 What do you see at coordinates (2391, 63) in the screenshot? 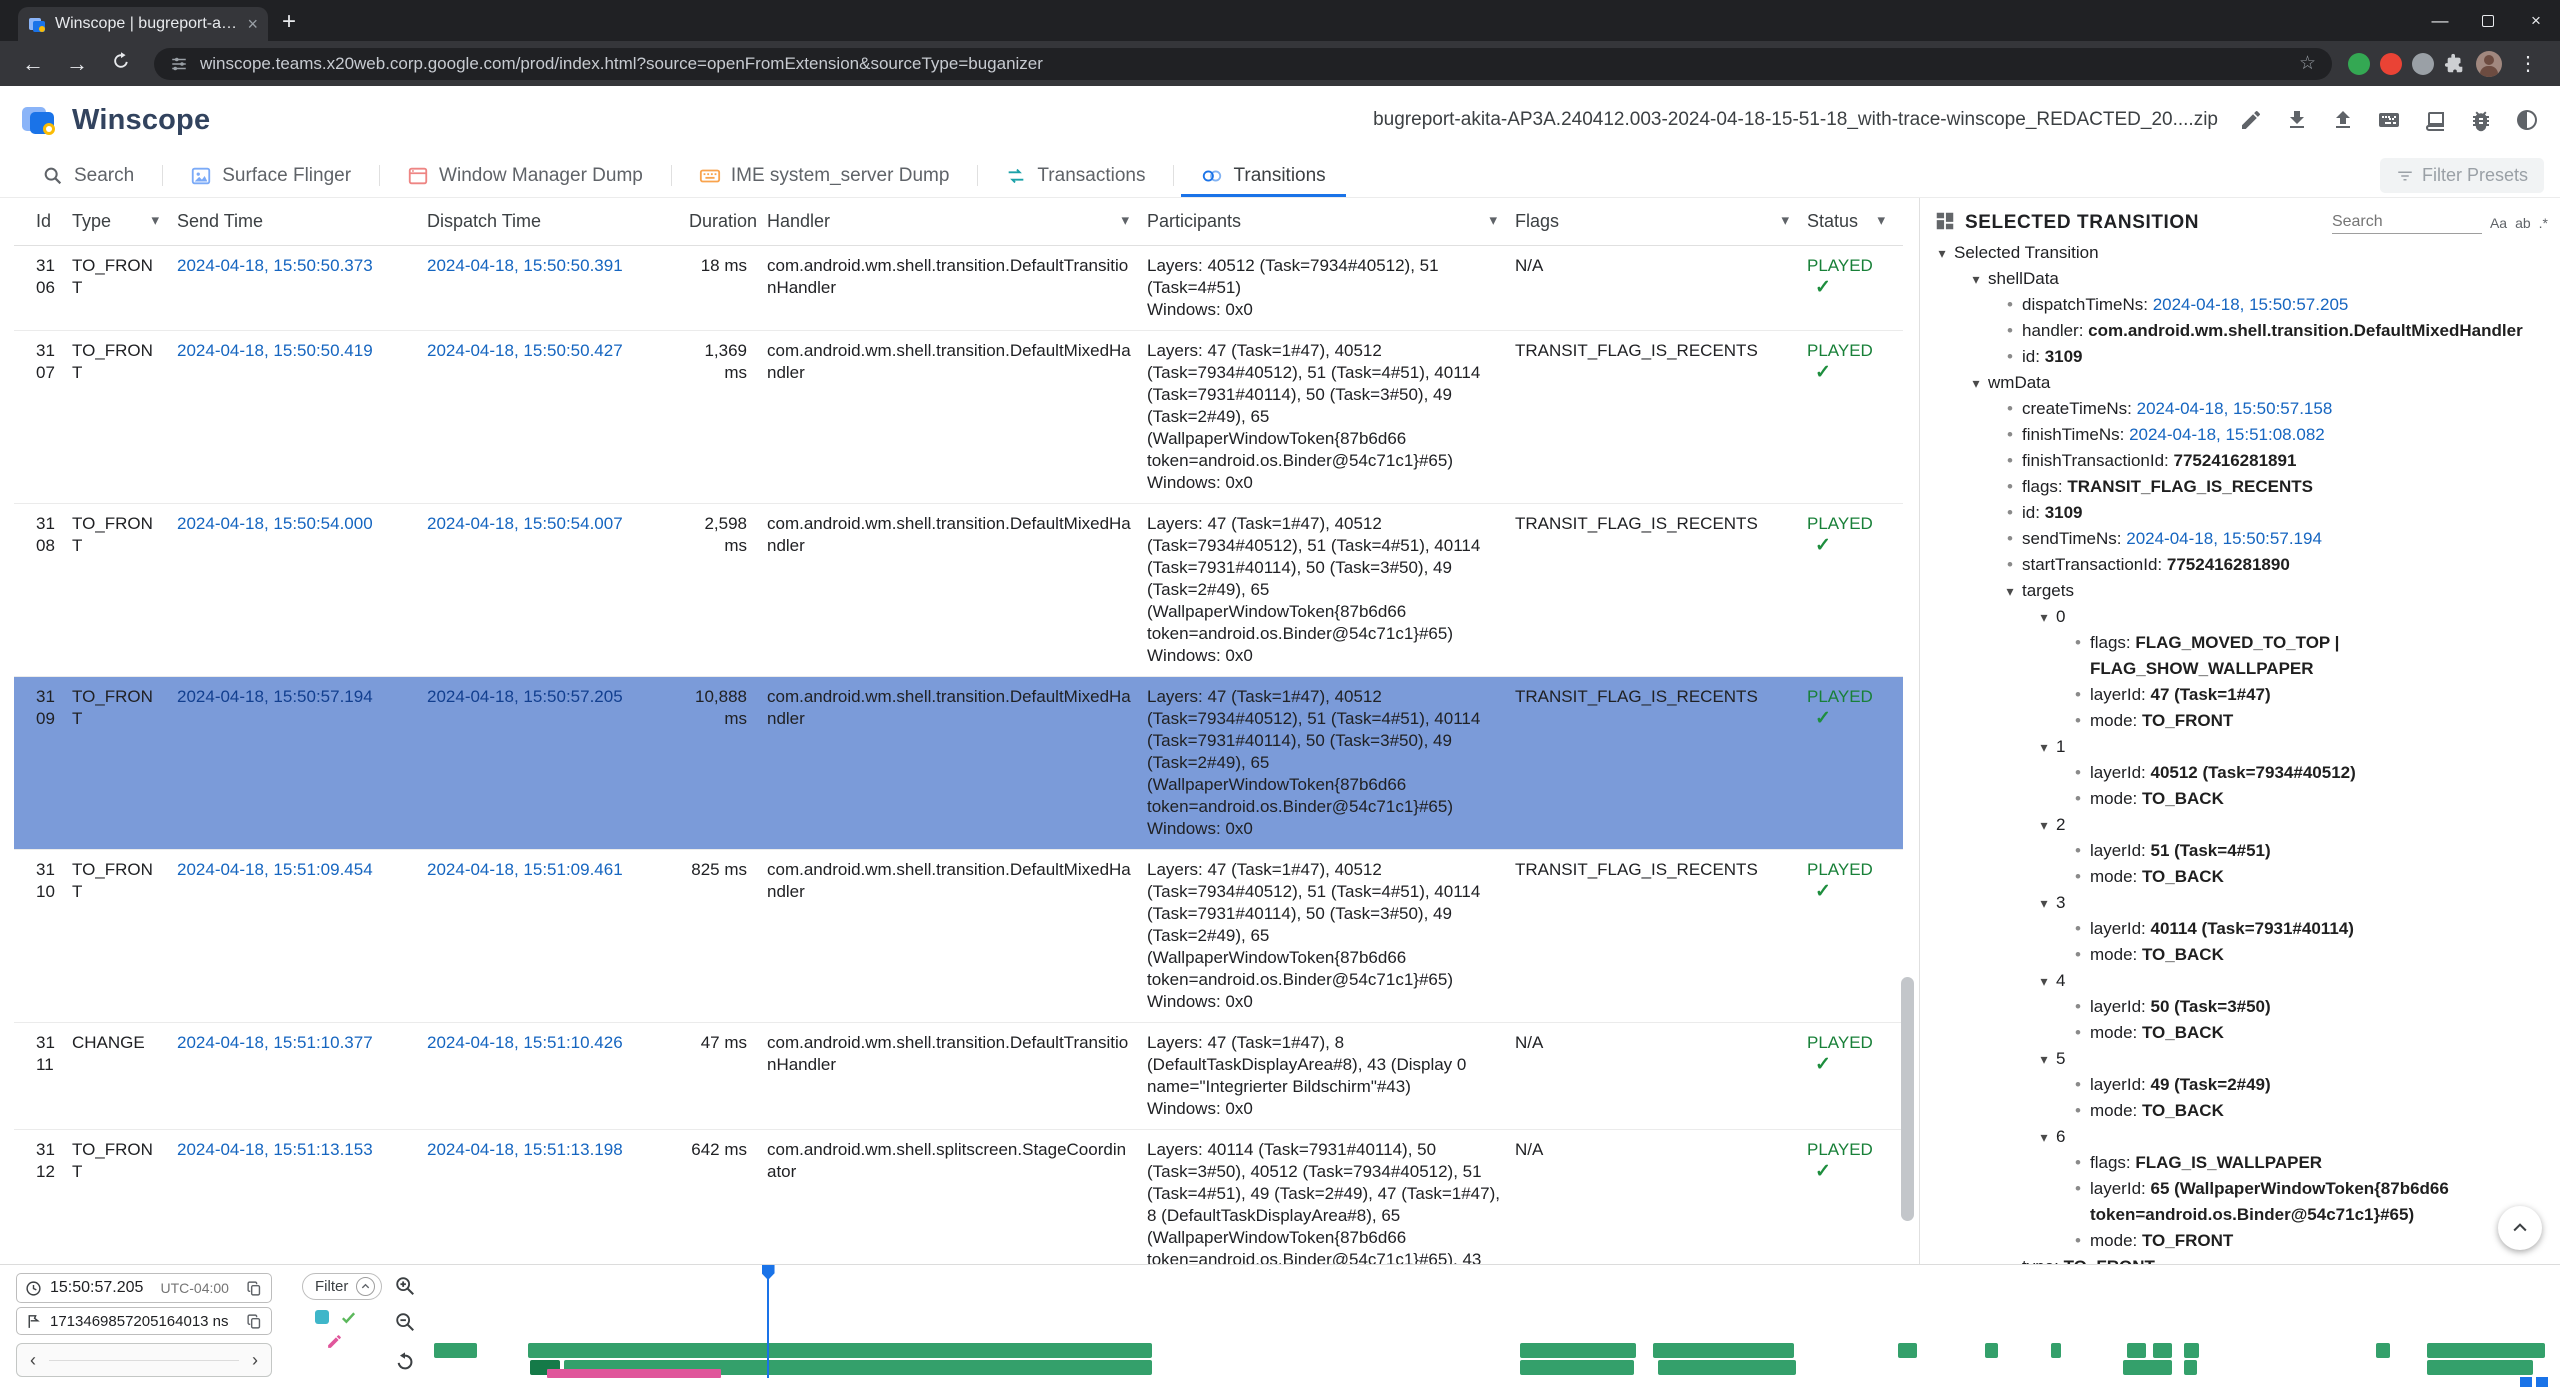
I see `extension-icon-red` at bounding box center [2391, 63].